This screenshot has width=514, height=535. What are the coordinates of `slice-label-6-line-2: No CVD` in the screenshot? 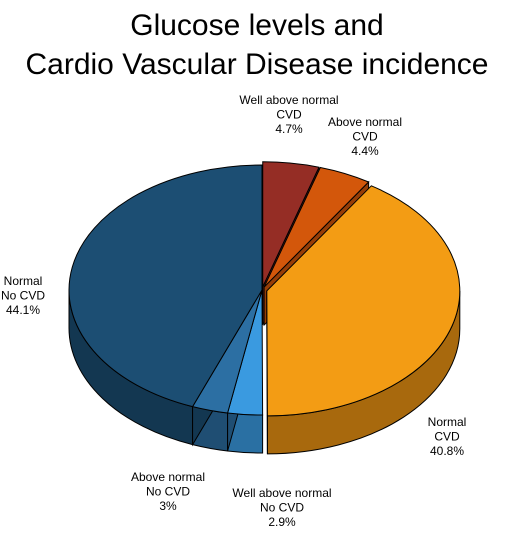 It's located at (23, 296).